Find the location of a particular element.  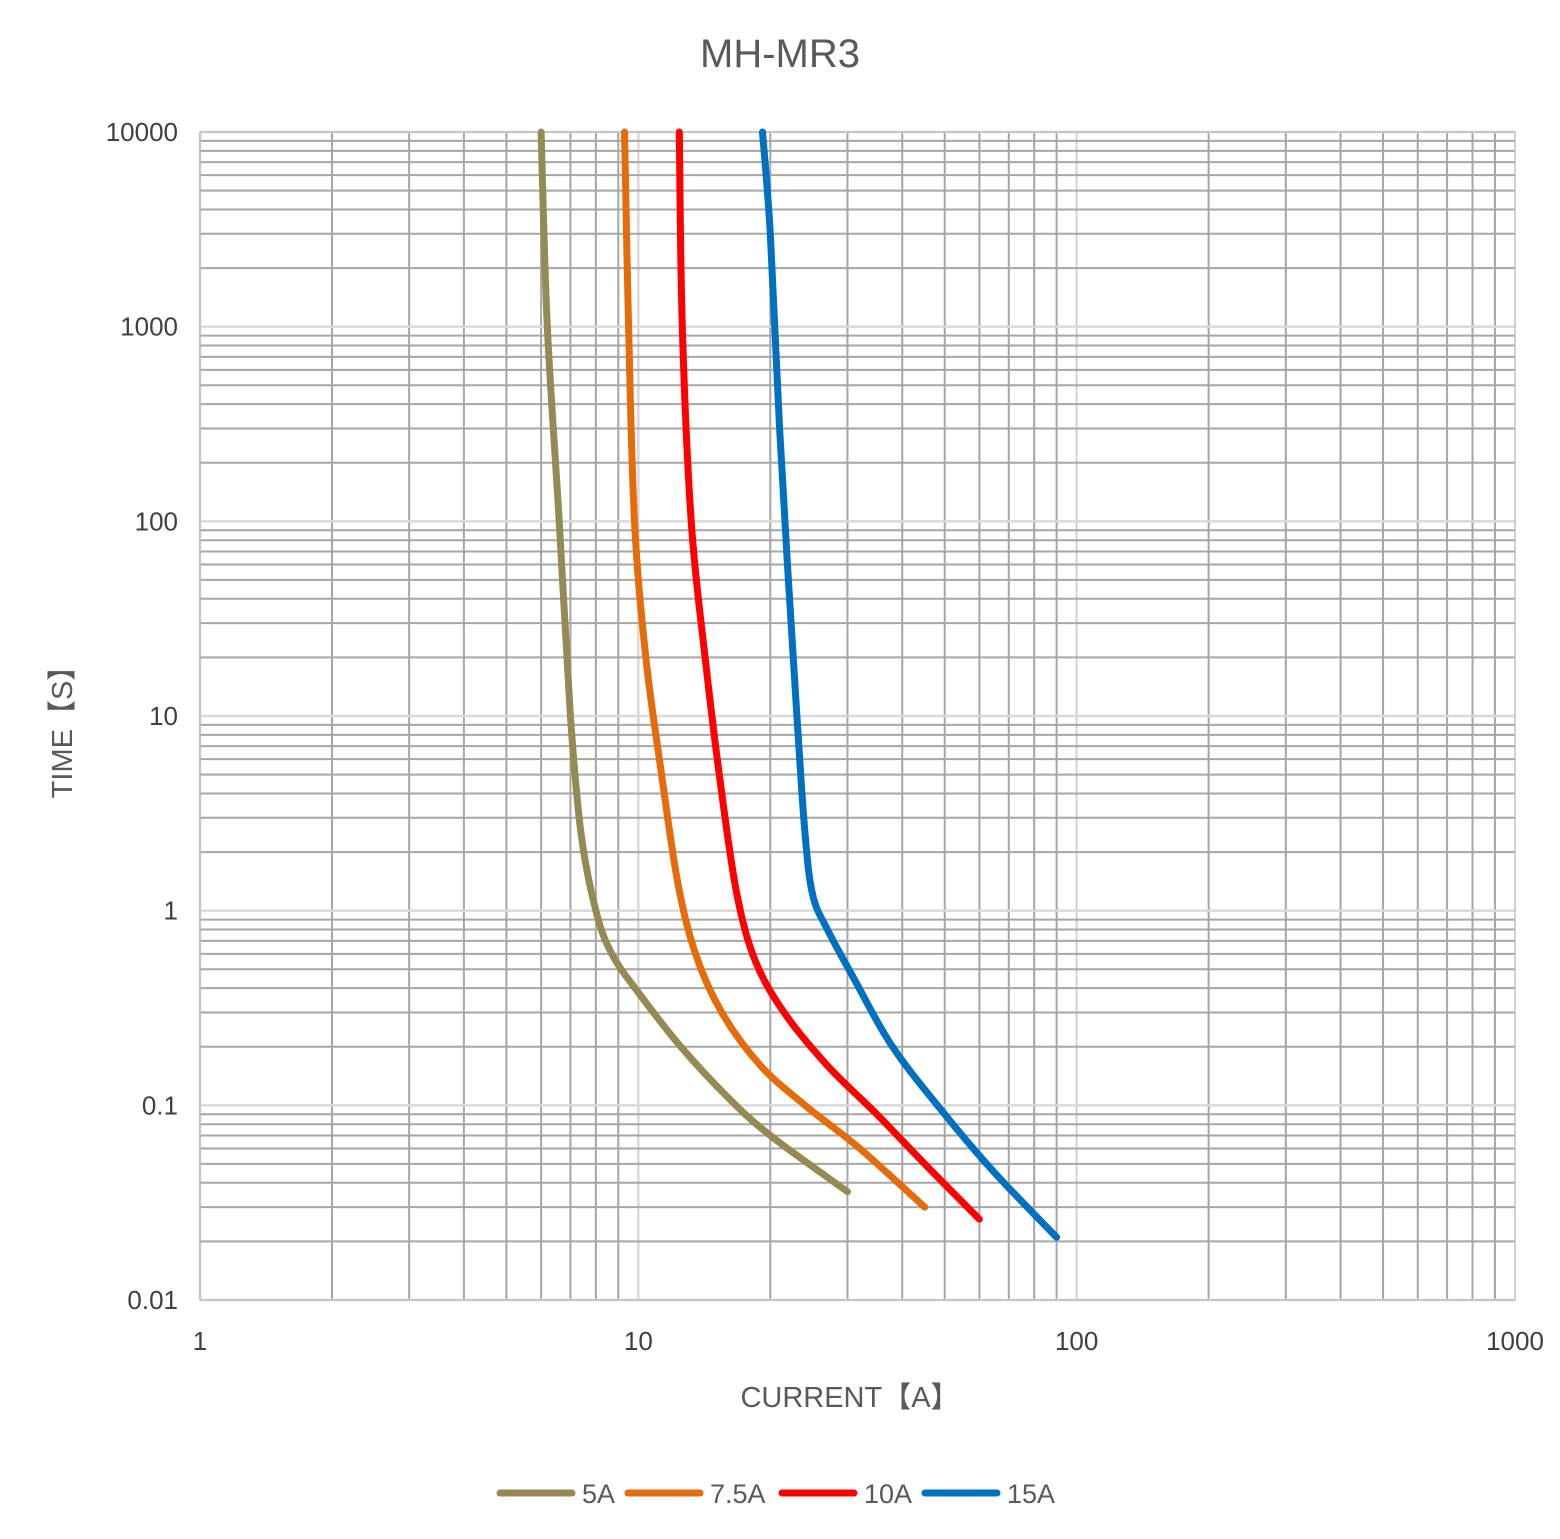

y-tick-label: 10000 is located at coordinates (142, 132).